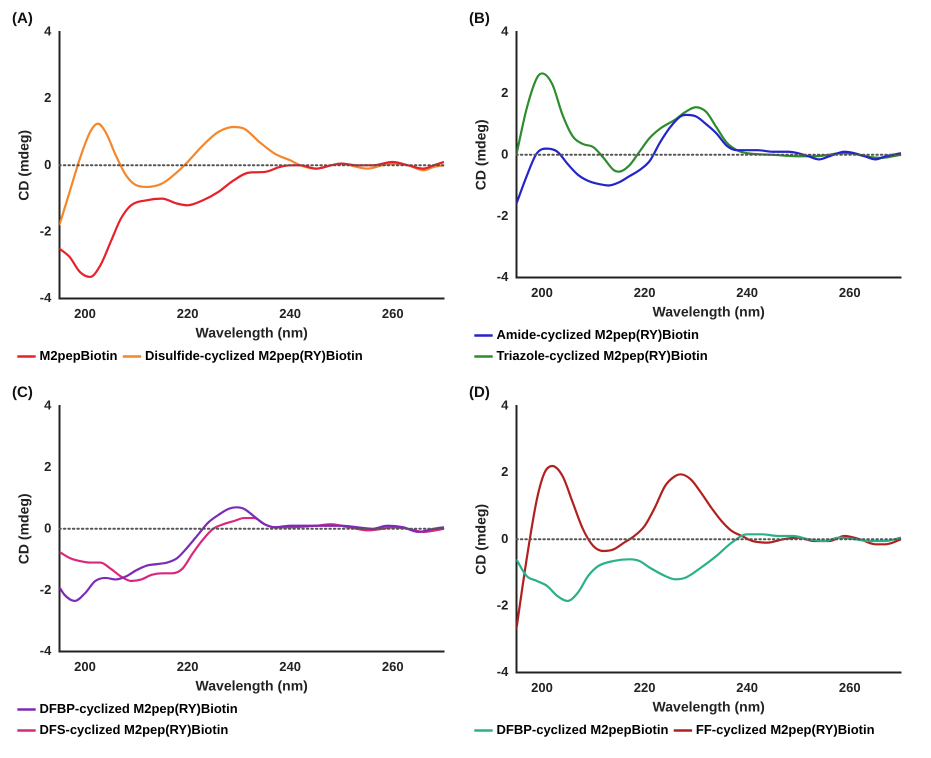  I want to click on legend-label: DFBP-cyclized M2pep(RY)Biotin, so click(139, 708).